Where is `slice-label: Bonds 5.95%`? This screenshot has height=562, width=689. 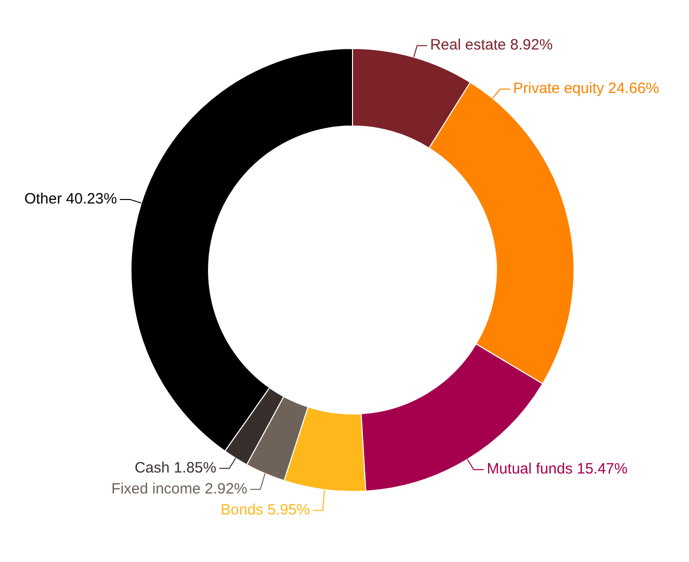 slice-label: Bonds 5.95% is located at coordinates (265, 510).